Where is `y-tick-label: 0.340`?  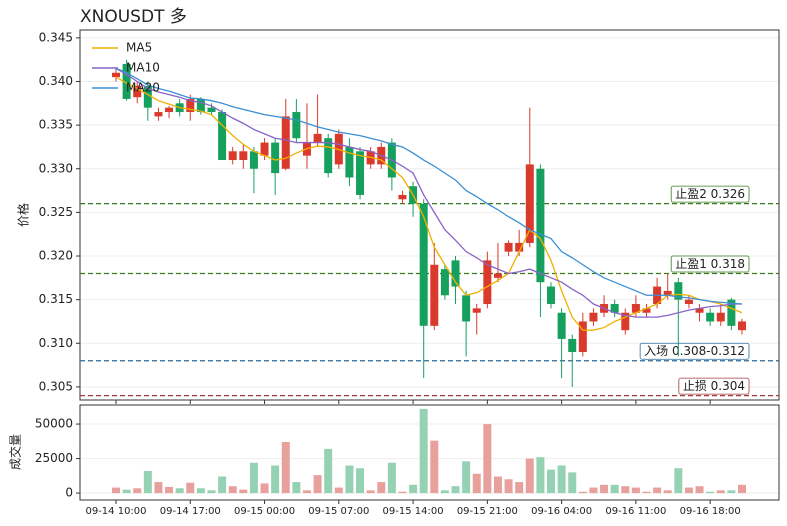 y-tick-label: 0.340 is located at coordinates (56, 81).